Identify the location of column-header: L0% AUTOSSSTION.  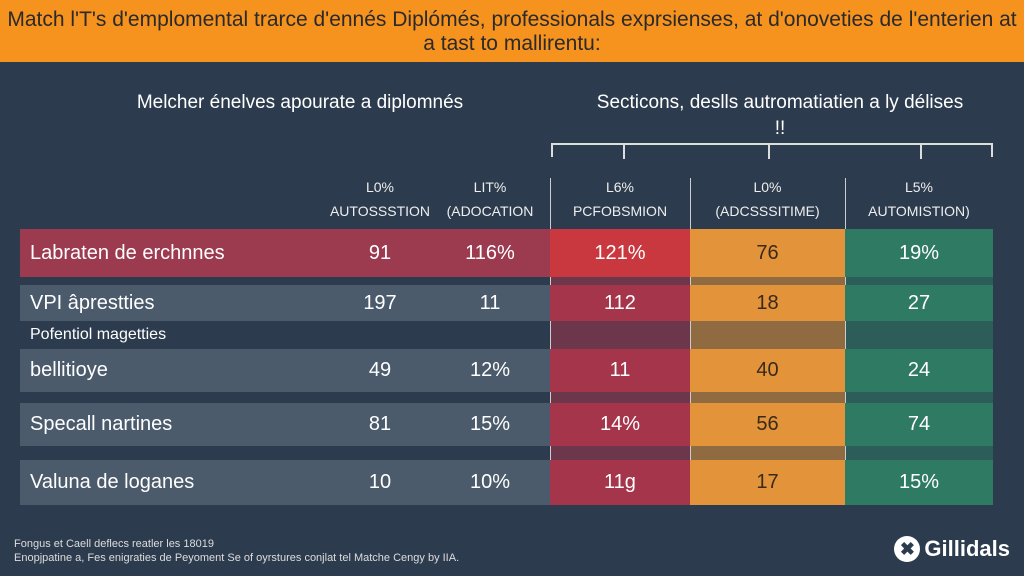
(380, 199).